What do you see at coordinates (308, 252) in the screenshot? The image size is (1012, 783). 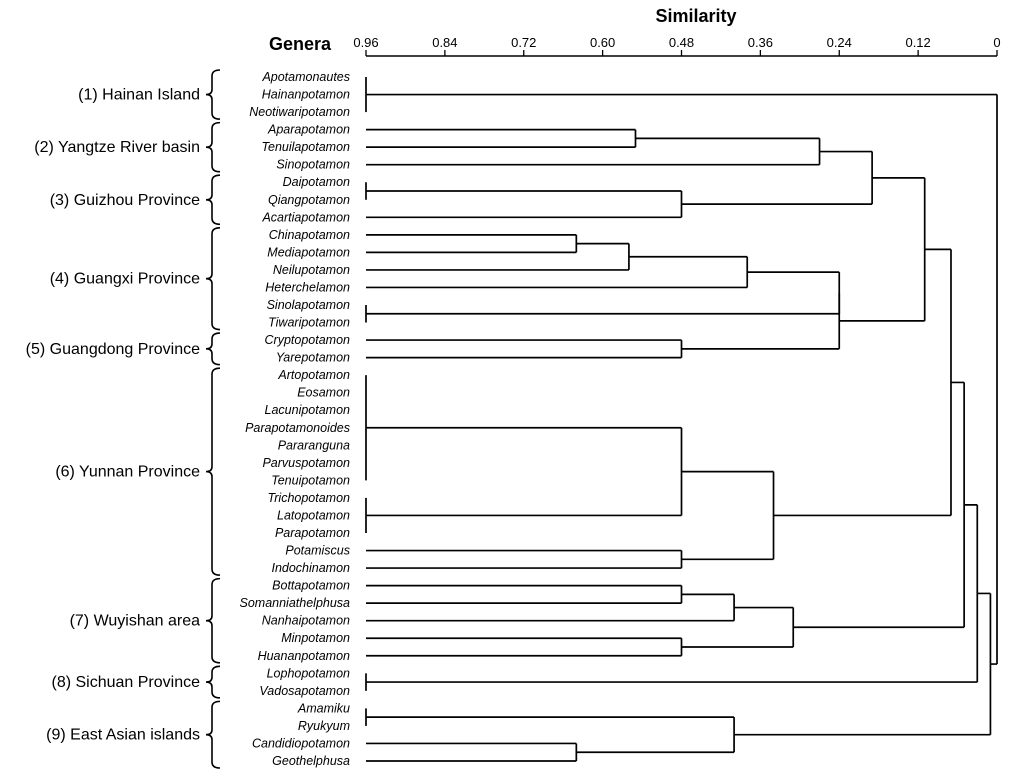 I see `genus-label: Mediapotamon` at bounding box center [308, 252].